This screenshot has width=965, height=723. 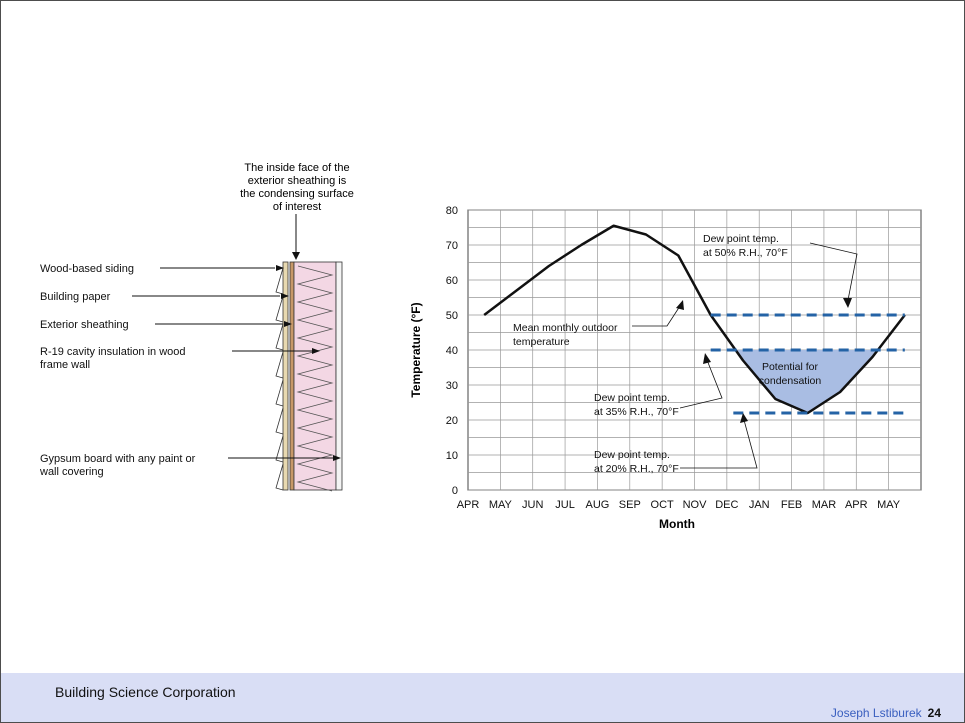 I want to click on top-label-line: The inside face of the, so click(x=296, y=168).